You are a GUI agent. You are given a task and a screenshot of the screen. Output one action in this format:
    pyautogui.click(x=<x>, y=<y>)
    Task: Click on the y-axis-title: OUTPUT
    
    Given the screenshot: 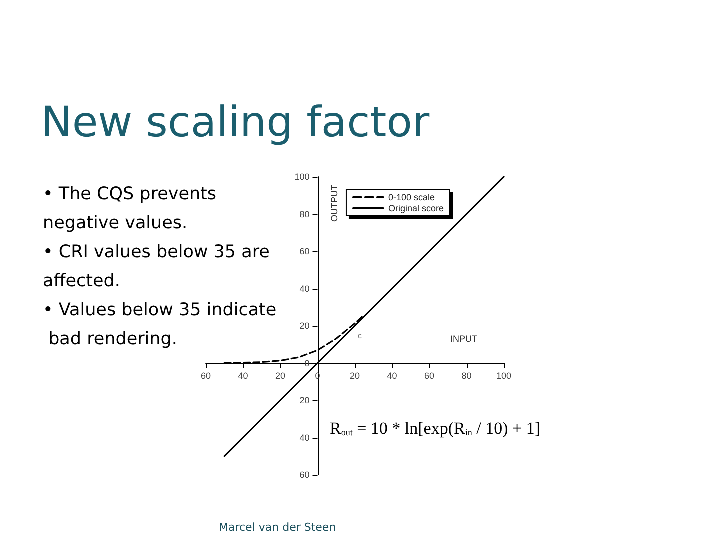 What is the action you would take?
    pyautogui.click(x=334, y=203)
    